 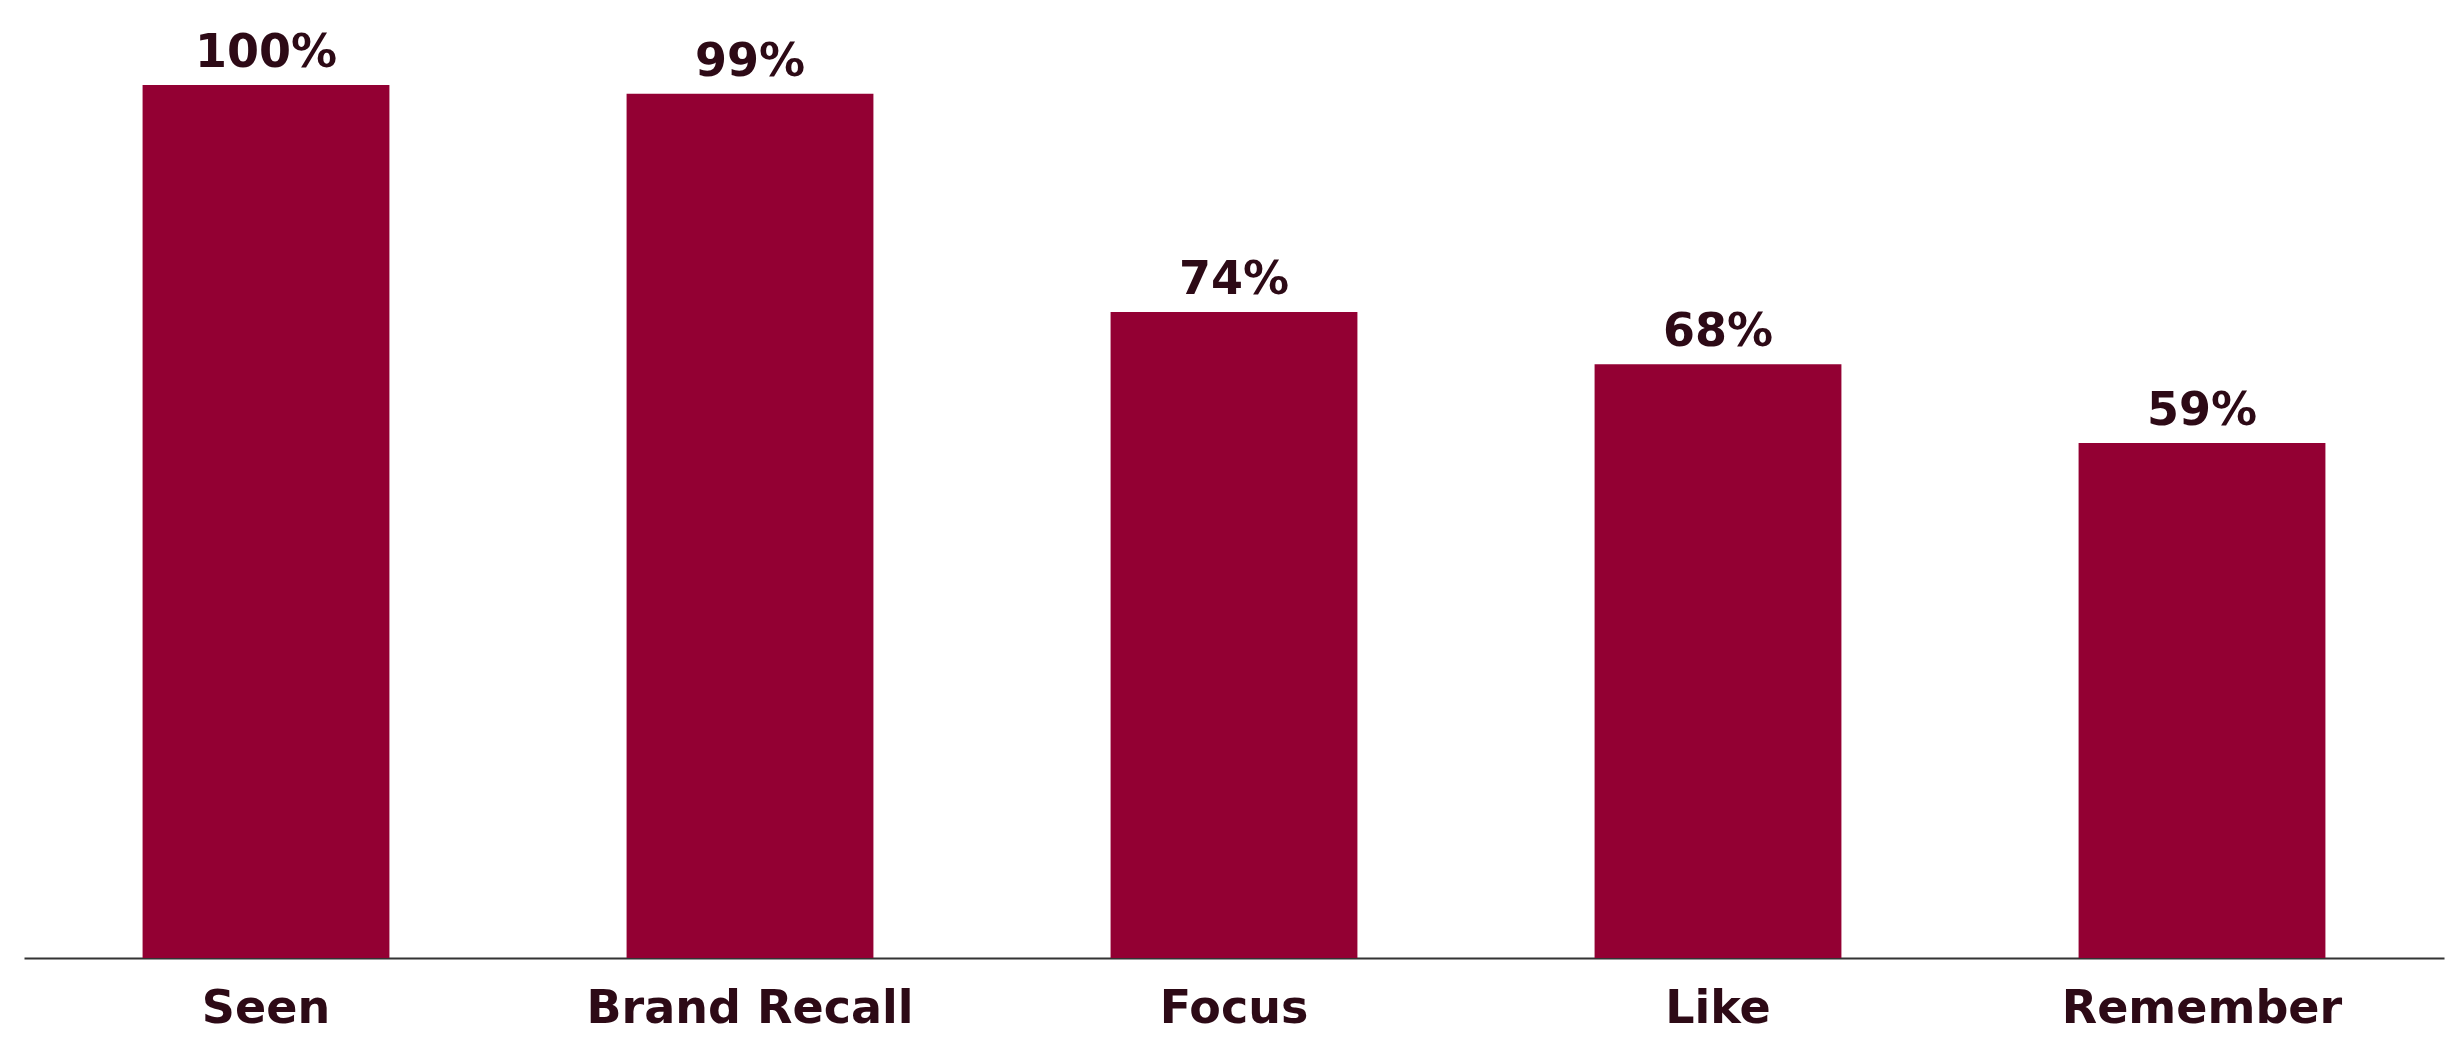 I want to click on x-tick-label: Like, so click(x=1718, y=1006).